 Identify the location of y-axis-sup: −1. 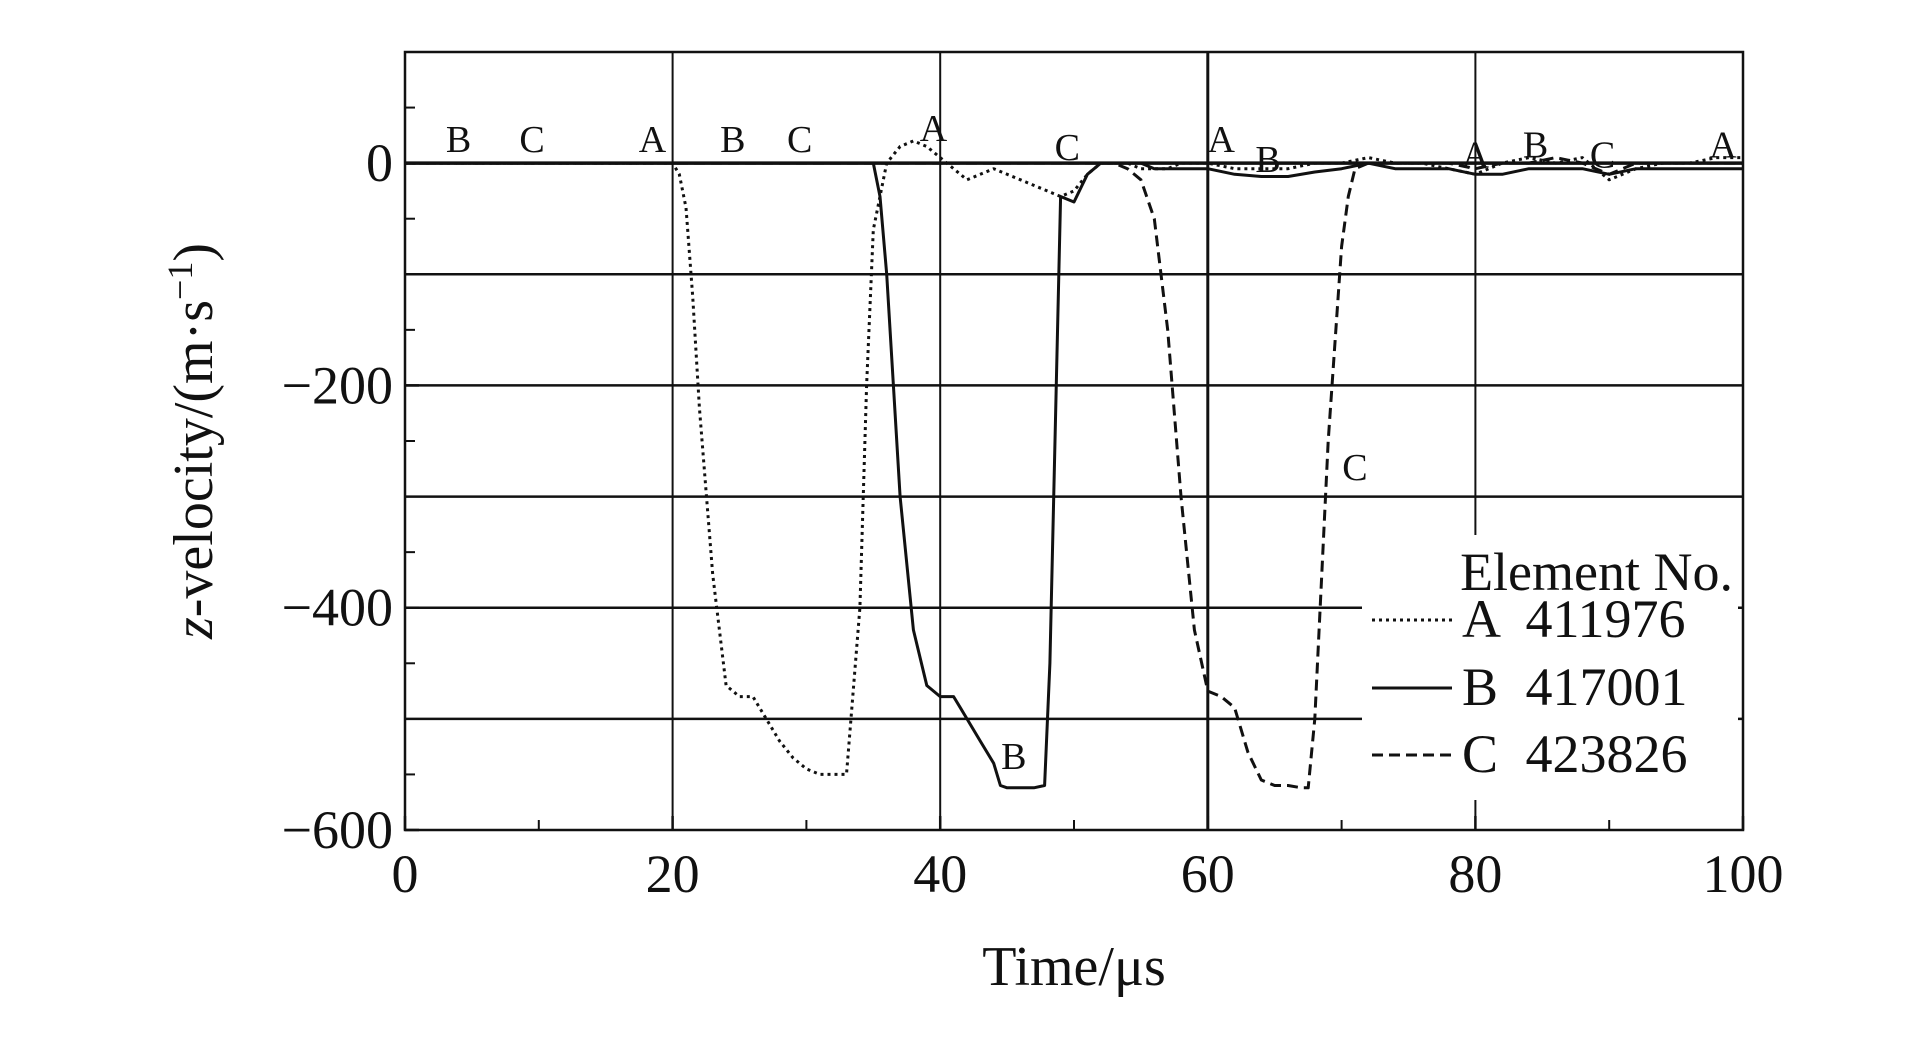
(180, 281).